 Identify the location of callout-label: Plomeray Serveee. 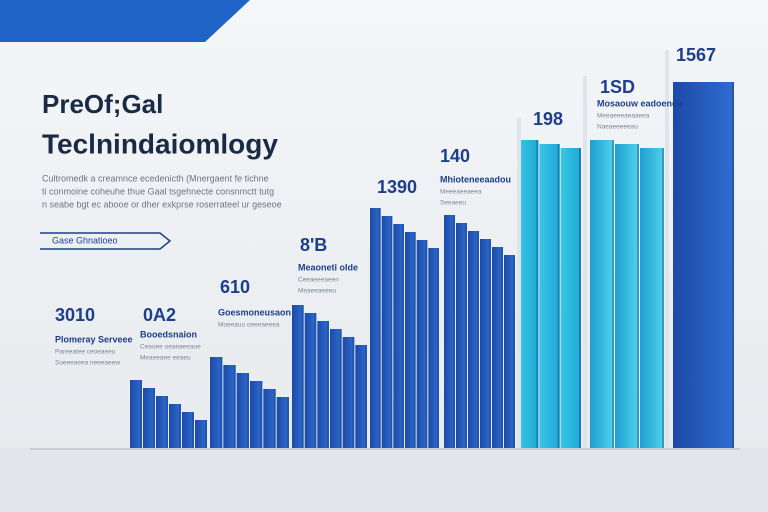
(94, 339).